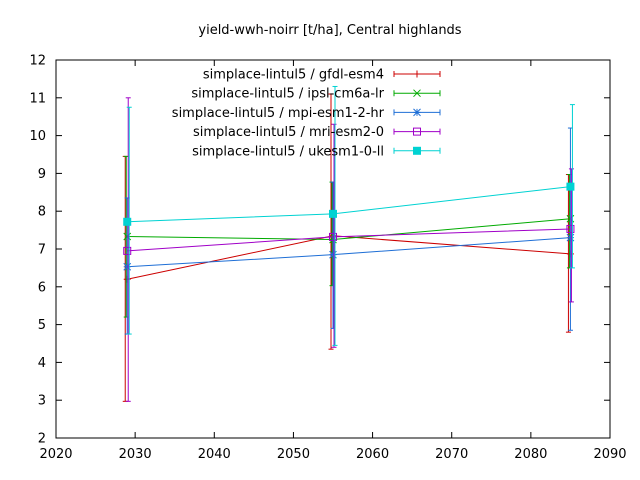 Image resolution: width=640 pixels, height=480 pixels. What do you see at coordinates (288, 132) in the screenshot?
I see `legend-label-3: simplace-lintul5 / mri-esm2-0` at bounding box center [288, 132].